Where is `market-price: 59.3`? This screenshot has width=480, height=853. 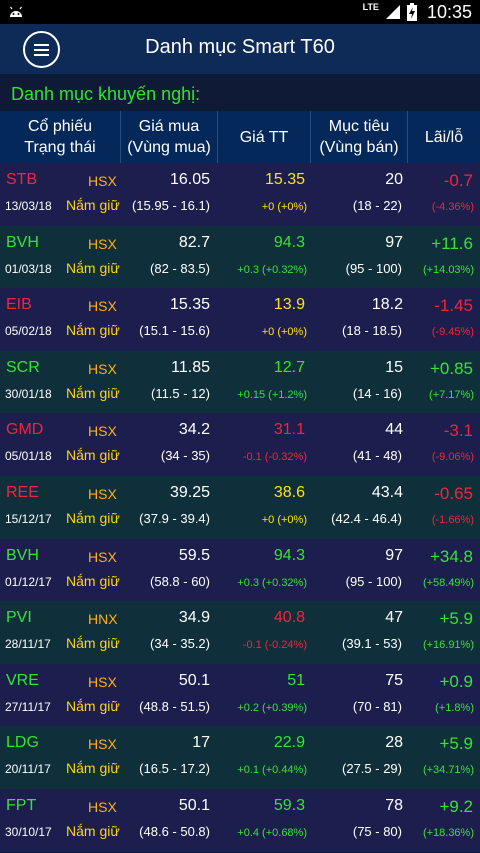 market-price: 59.3 is located at coordinates (289, 805).